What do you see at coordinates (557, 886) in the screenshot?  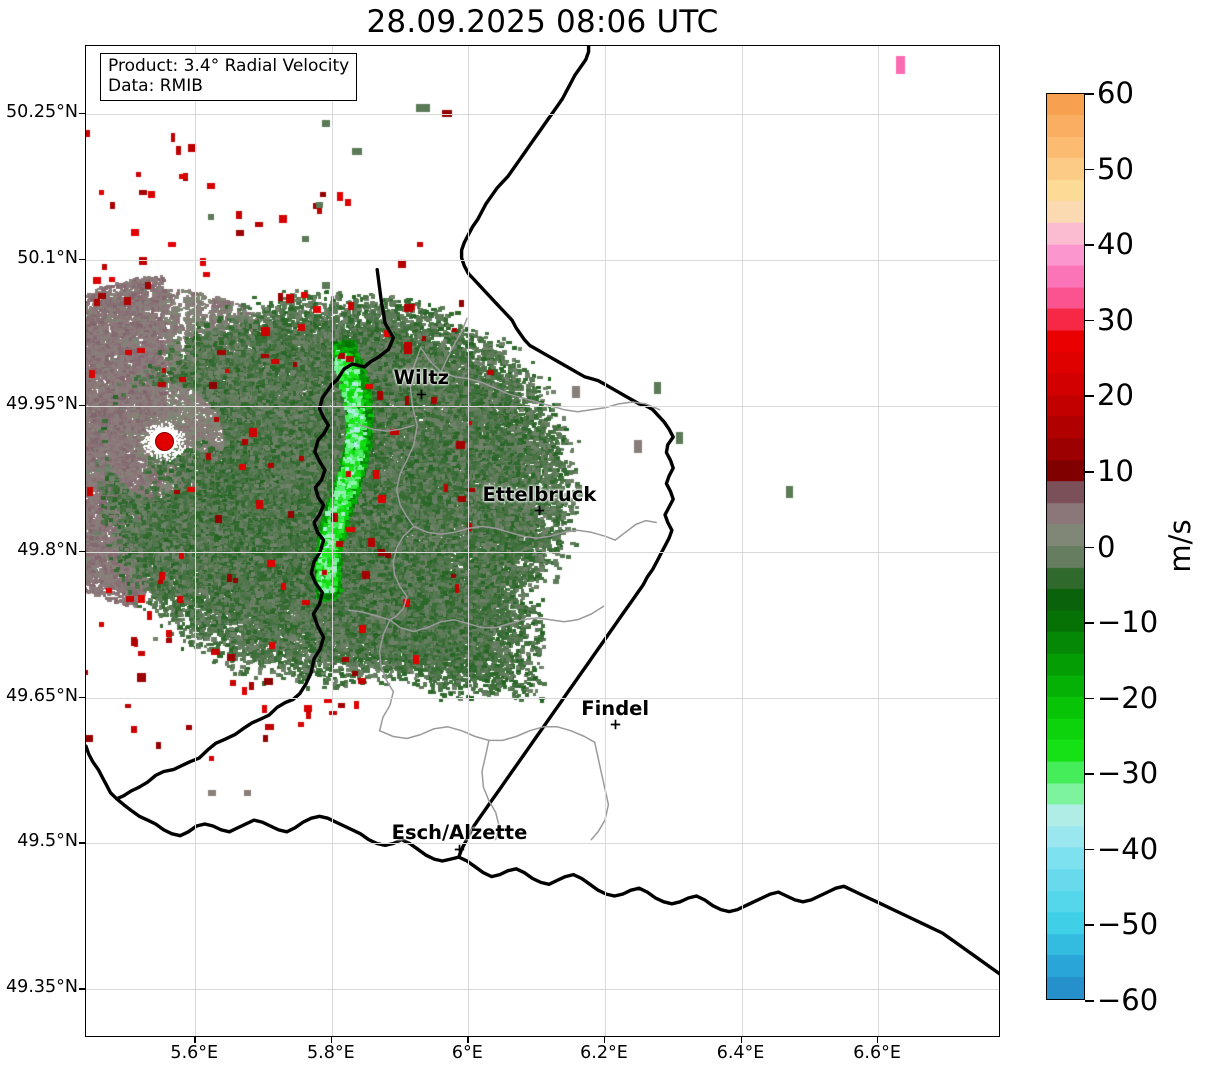 I see `national-border-luxembourg-south` at bounding box center [557, 886].